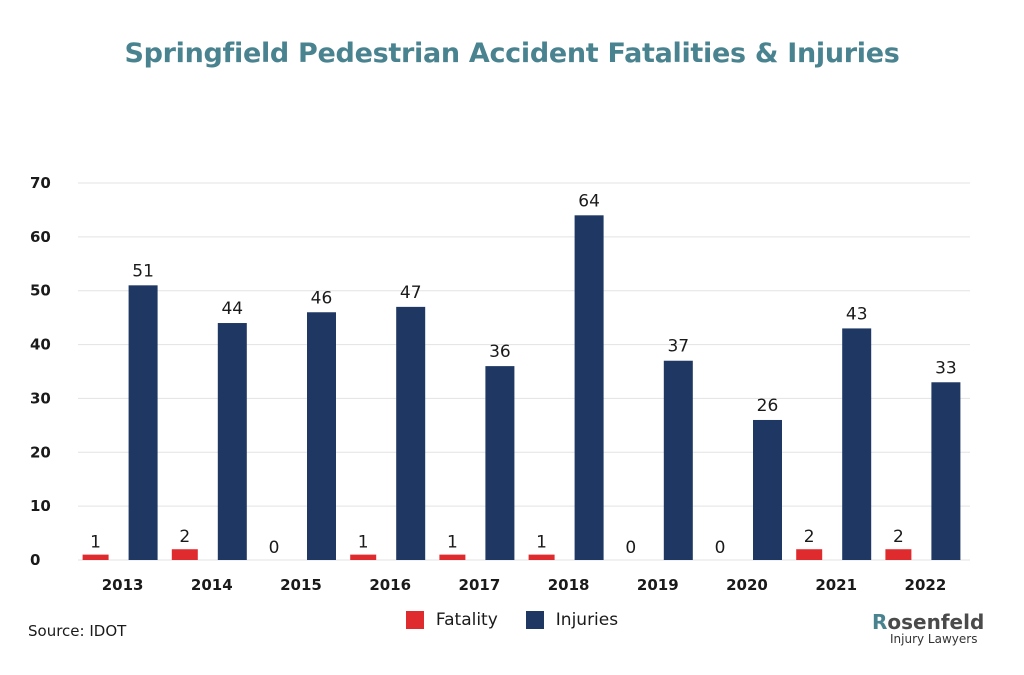 This screenshot has height=675, width=1024. I want to click on logo-name: osenfeld, so click(936, 622).